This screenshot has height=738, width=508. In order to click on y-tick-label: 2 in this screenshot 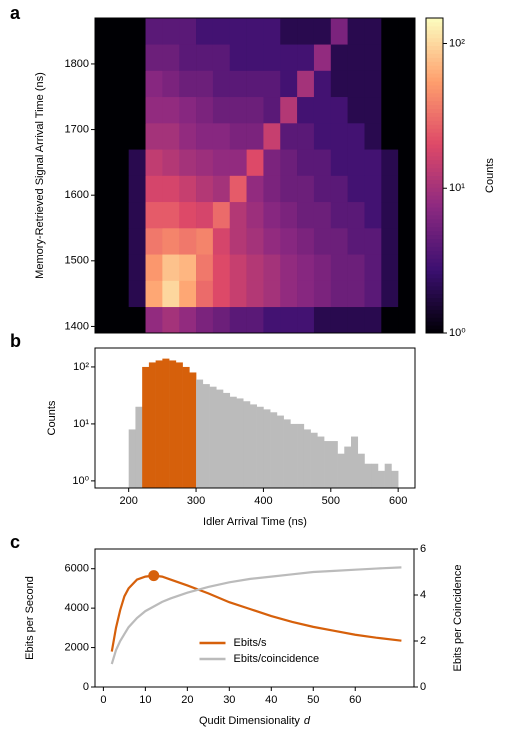, I will do `click(423, 641)`.